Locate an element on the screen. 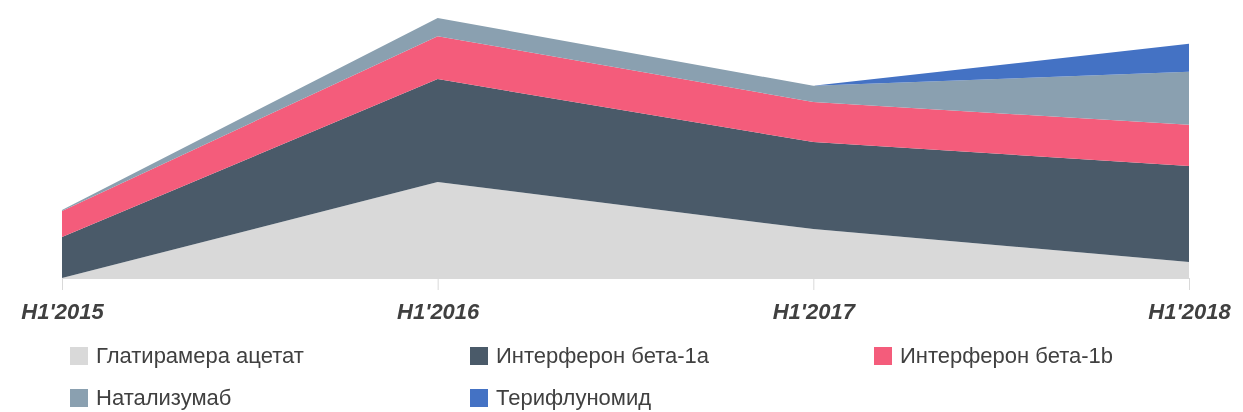 This screenshot has width=1243, height=412. legend-label: Интерферон бета-1b is located at coordinates (1007, 355).